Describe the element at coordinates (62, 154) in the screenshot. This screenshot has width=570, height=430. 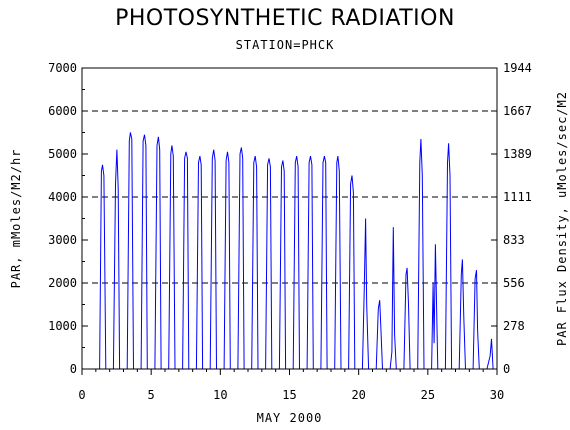
I see `y-tick-label: 5000` at that location.